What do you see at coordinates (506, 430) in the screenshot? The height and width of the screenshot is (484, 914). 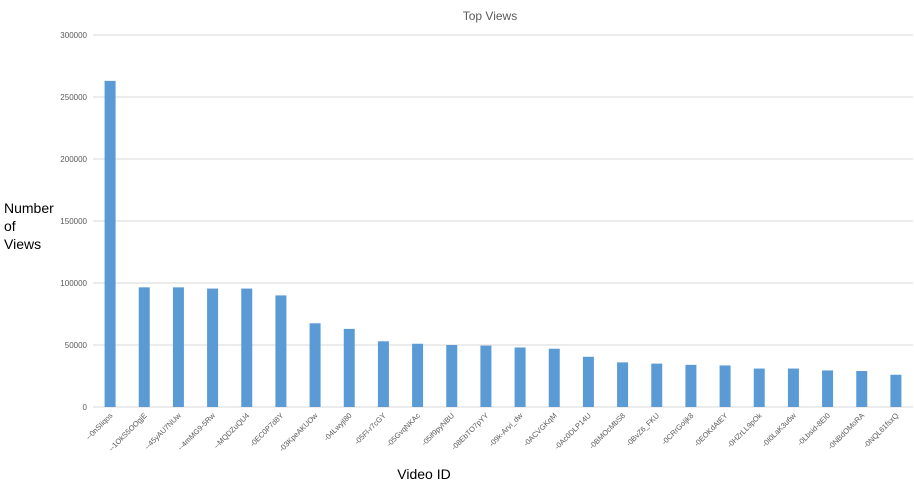 I see `x-tick-label: -09k-Arvi_dw` at bounding box center [506, 430].